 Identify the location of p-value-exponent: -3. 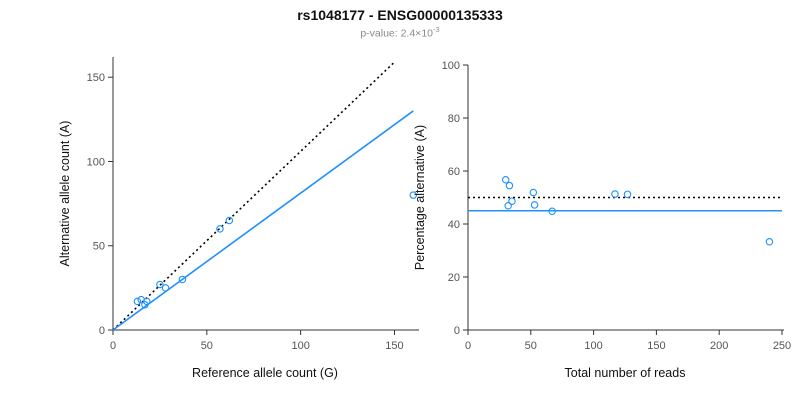
(436, 29).